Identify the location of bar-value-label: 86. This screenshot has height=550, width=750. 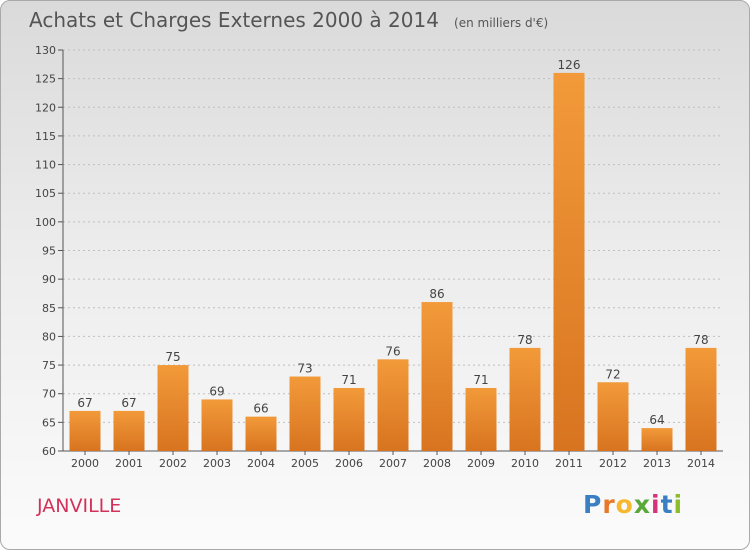
(436, 294).